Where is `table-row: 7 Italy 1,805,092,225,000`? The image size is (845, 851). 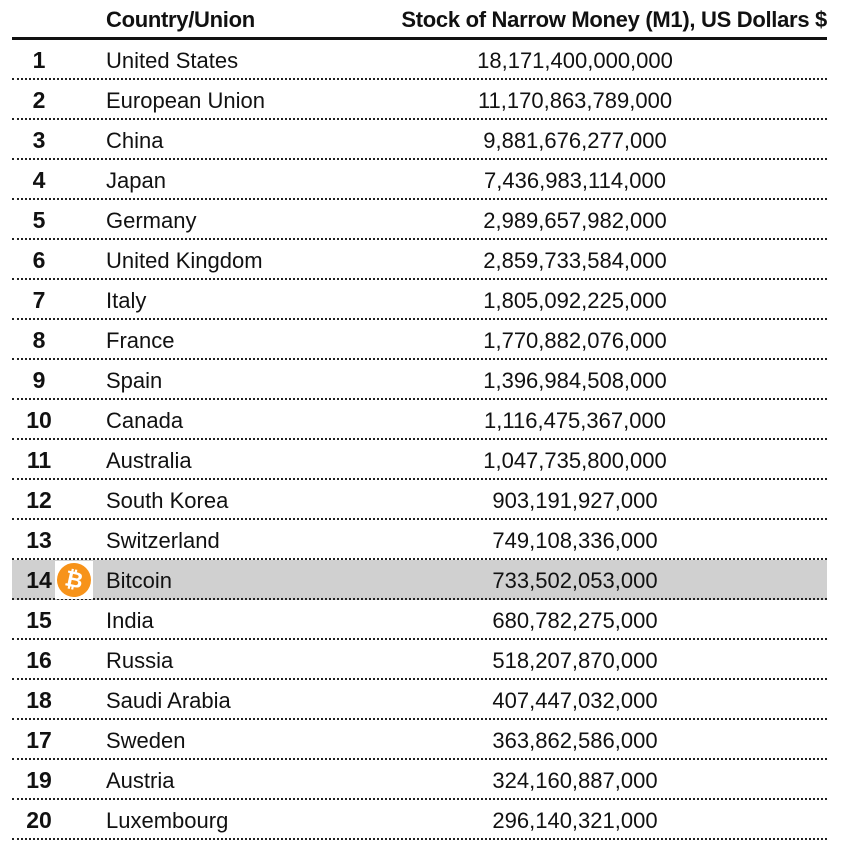 table-row: 7 Italy 1,805,092,225,000 is located at coordinates (419, 300).